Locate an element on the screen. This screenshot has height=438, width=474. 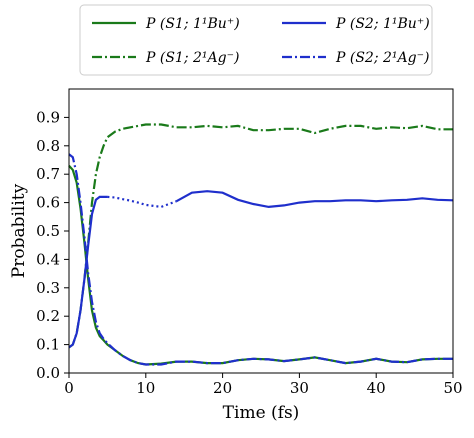
legend-box is located at coordinates (256, 40).